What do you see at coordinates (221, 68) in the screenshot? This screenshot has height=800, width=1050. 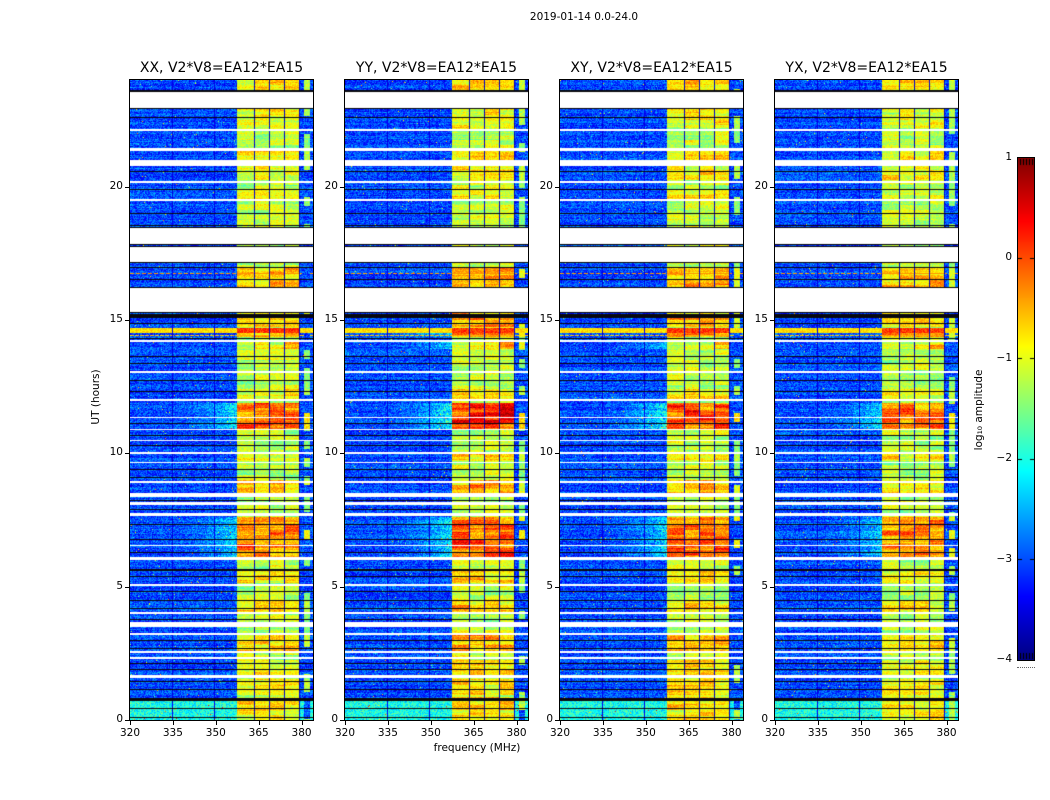 I see `panel-title-xx: XX, V2*V8=EA12*EA15` at bounding box center [221, 68].